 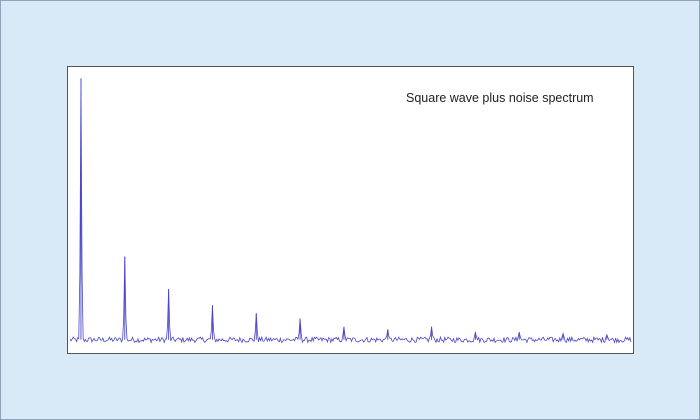 What do you see at coordinates (500, 98) in the screenshot?
I see `chart-title: Square wave plus noise spectrum` at bounding box center [500, 98].